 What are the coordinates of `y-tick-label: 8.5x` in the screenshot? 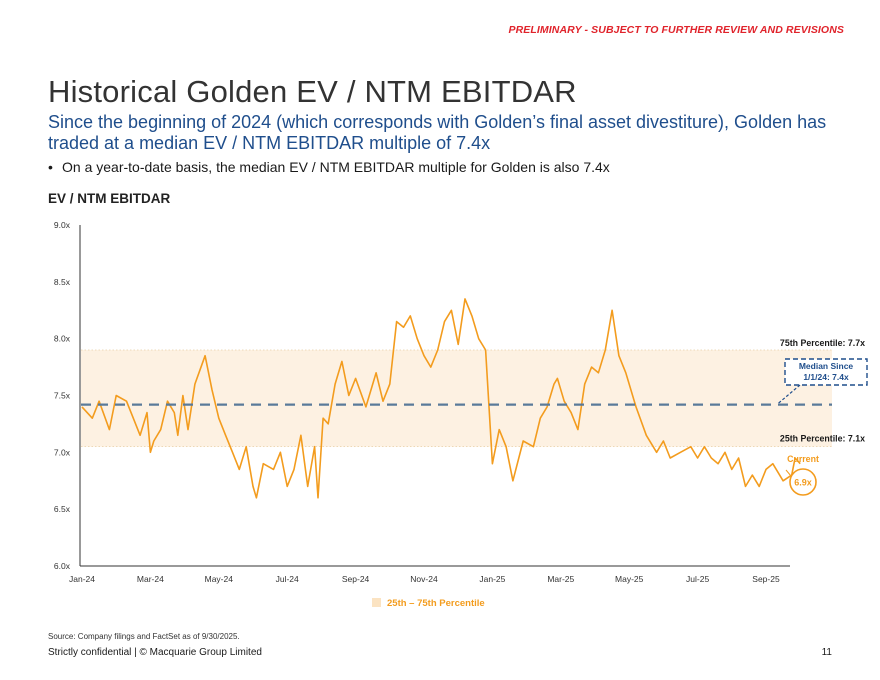 It's located at (62, 282).